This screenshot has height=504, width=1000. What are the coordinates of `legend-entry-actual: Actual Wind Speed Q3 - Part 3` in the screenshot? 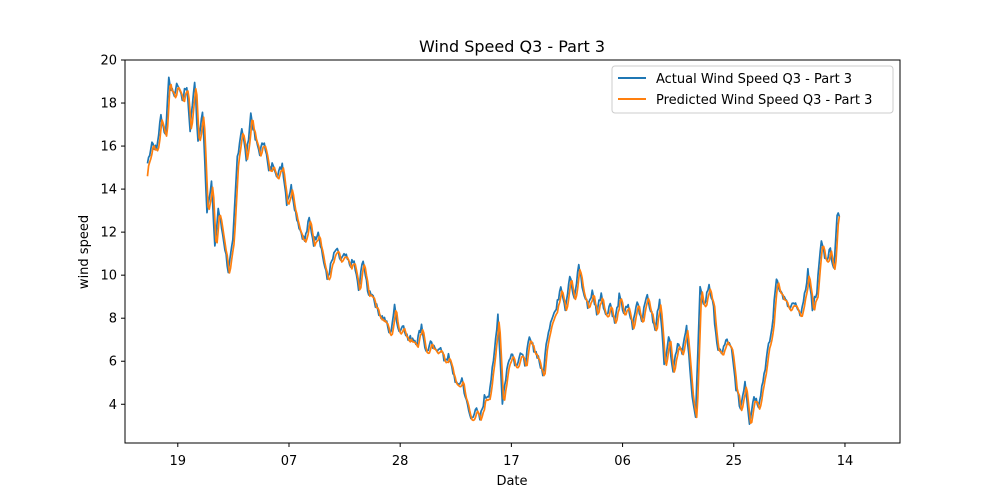 It's located at (754, 79).